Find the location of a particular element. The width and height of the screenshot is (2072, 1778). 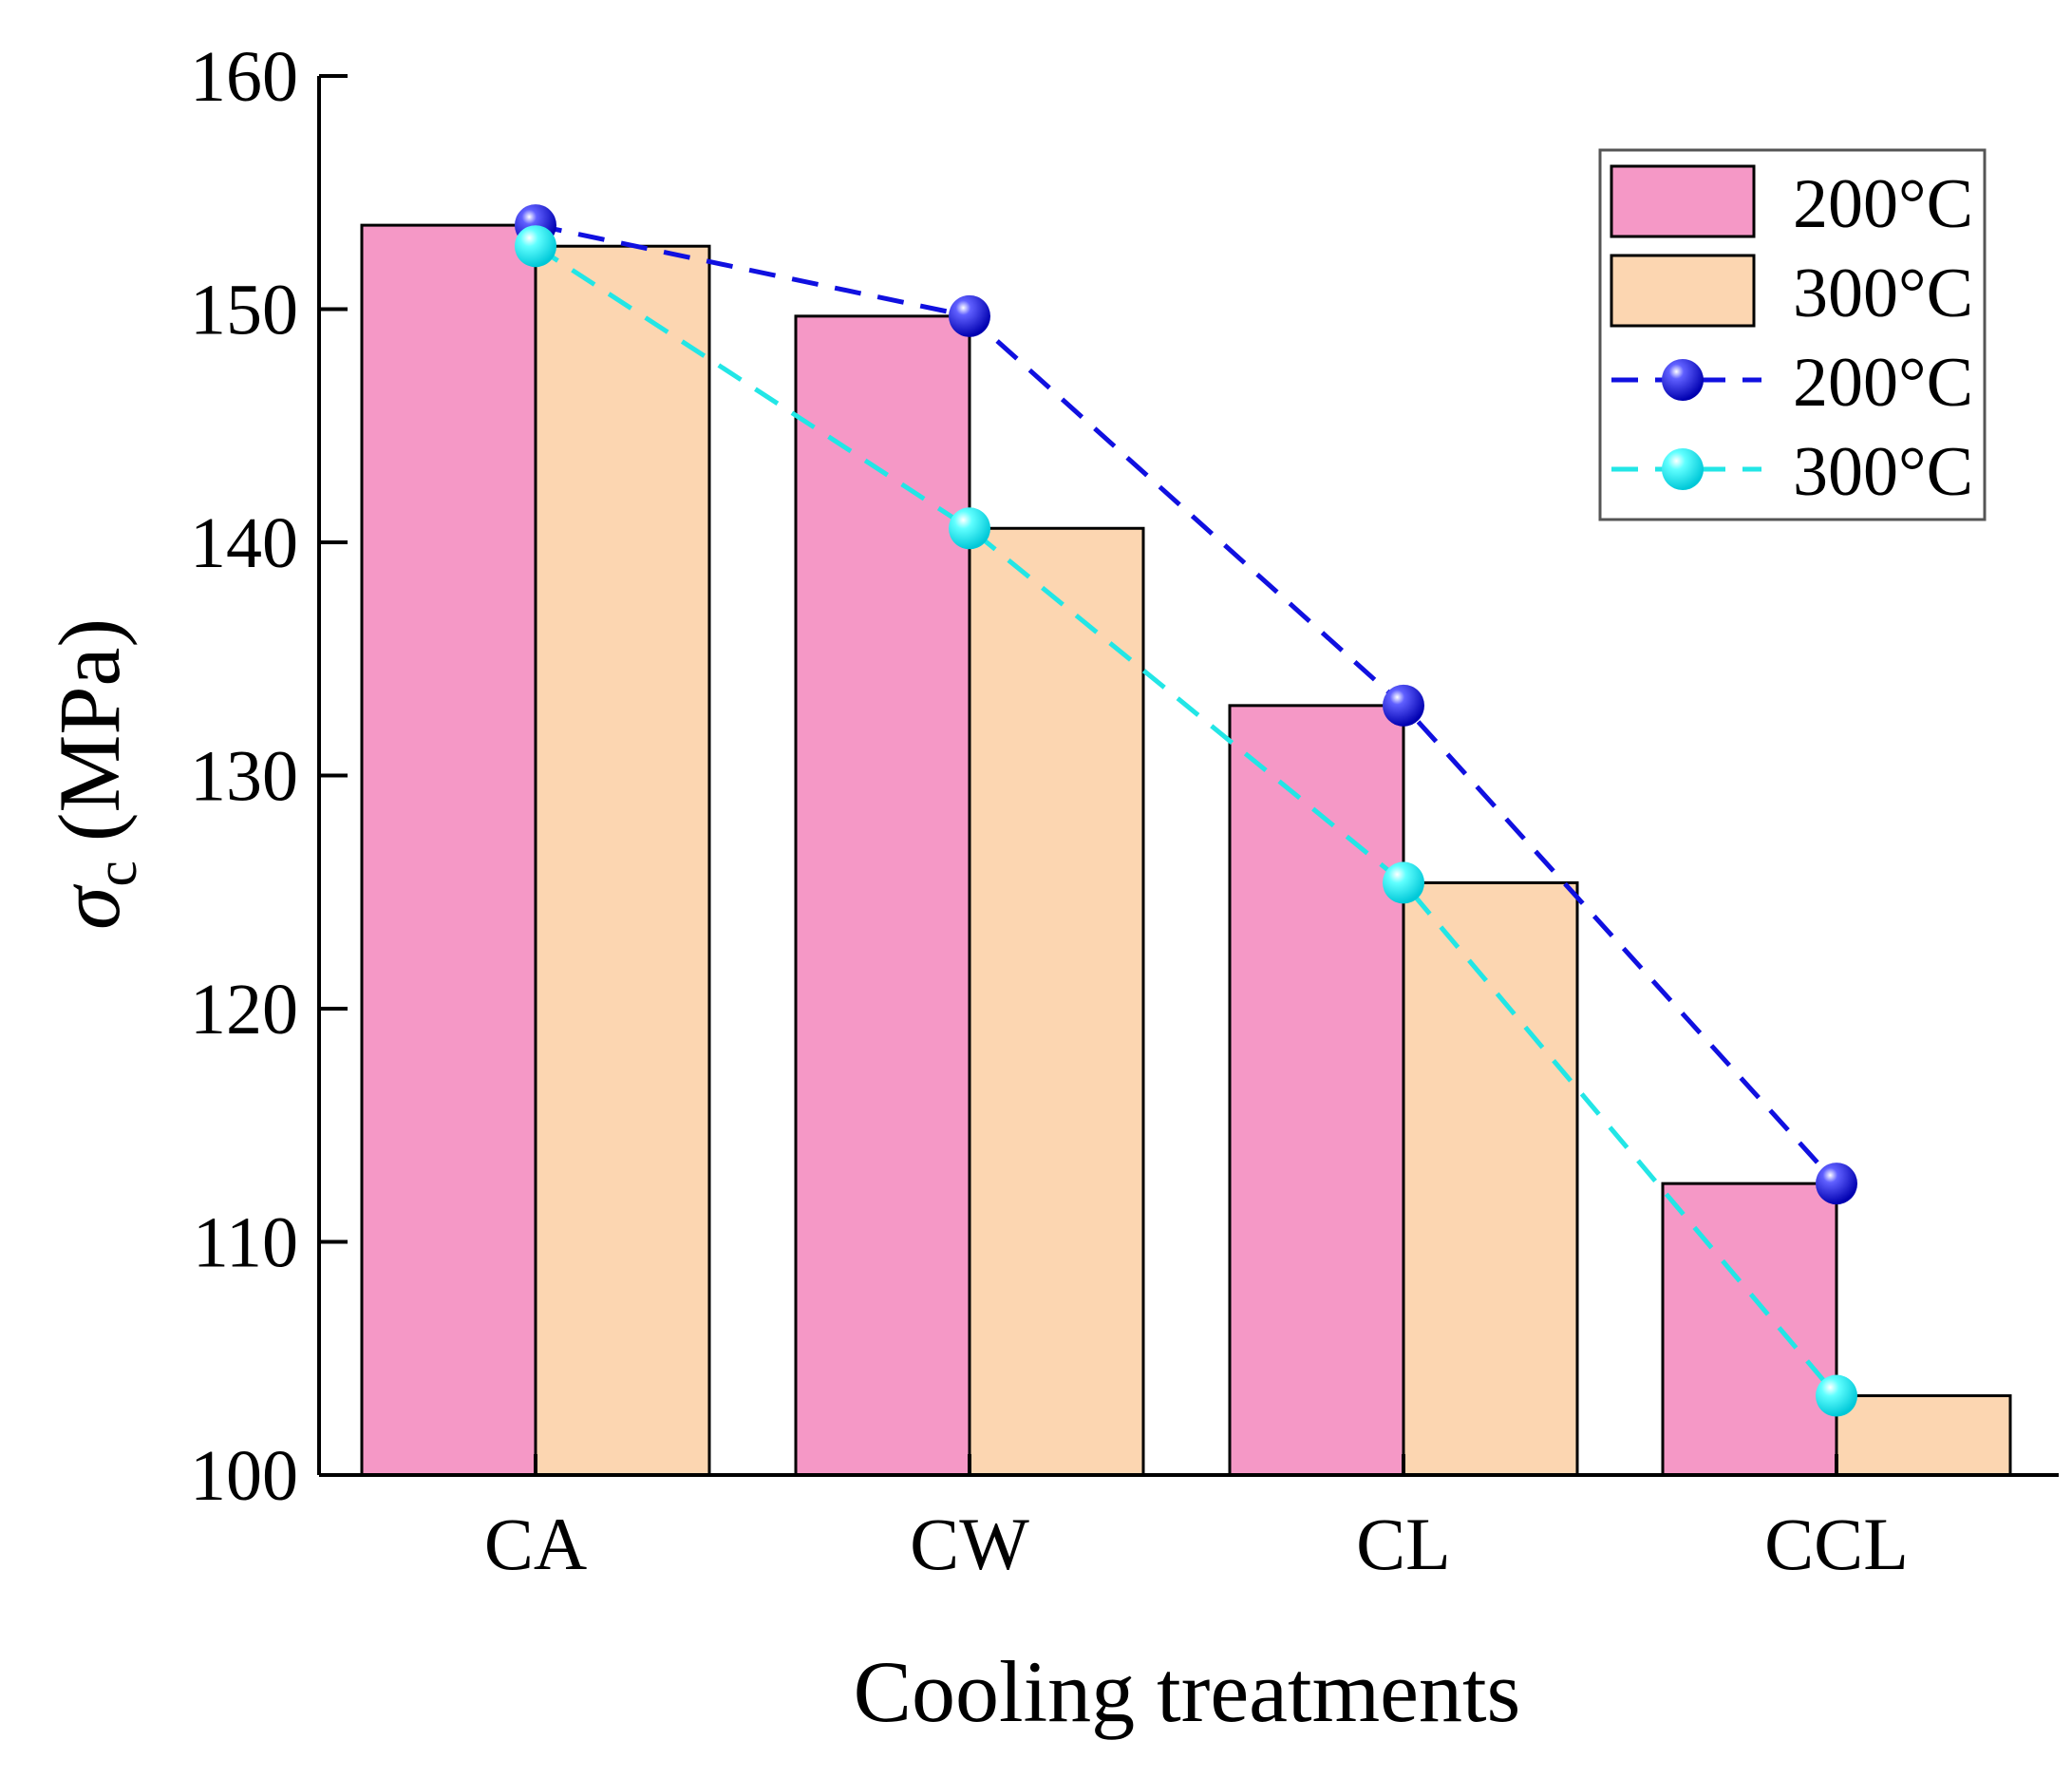

bar-CL-200°C is located at coordinates (1316, 1090).